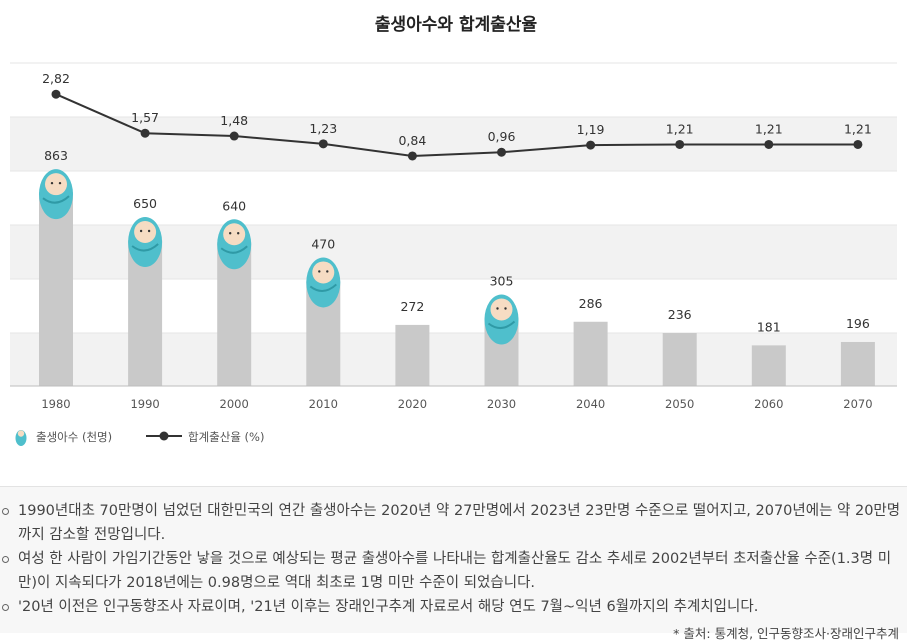  Describe the element at coordinates (456, 125) in the screenshot. I see `fertility-line` at that location.